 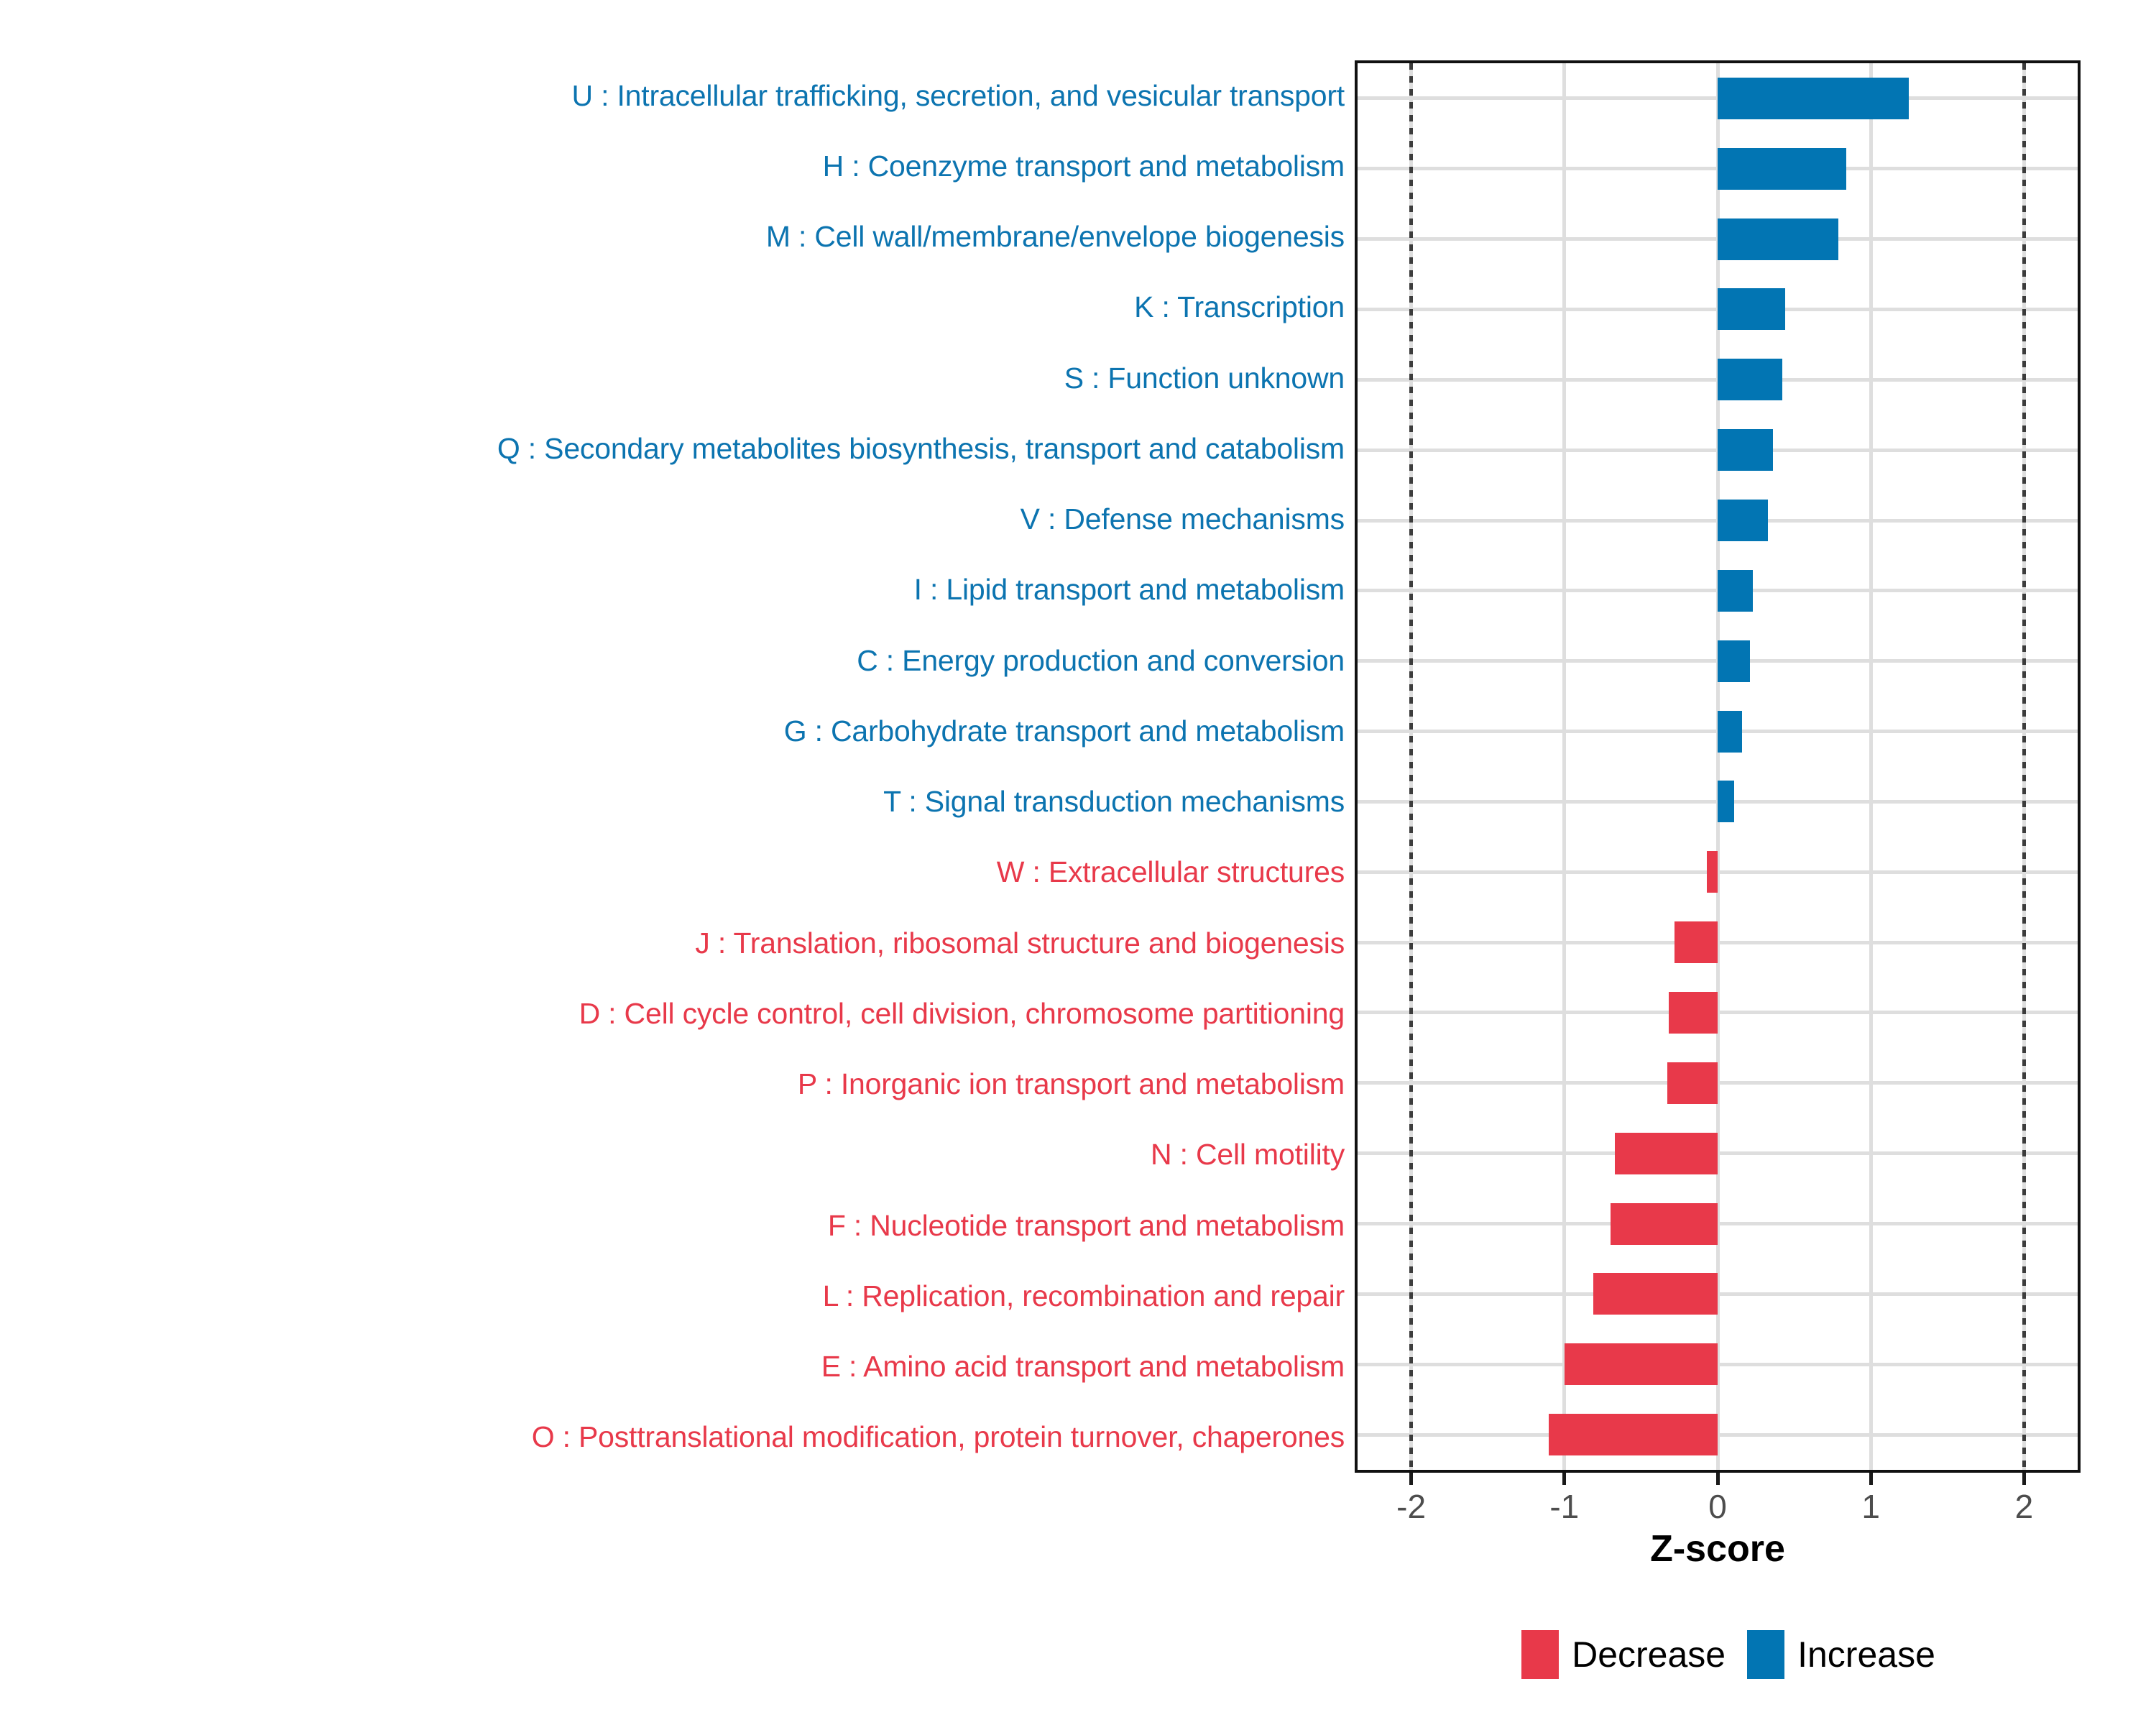 I want to click on category-label: T : Signal transduction mechanisms, so click(x=1114, y=802).